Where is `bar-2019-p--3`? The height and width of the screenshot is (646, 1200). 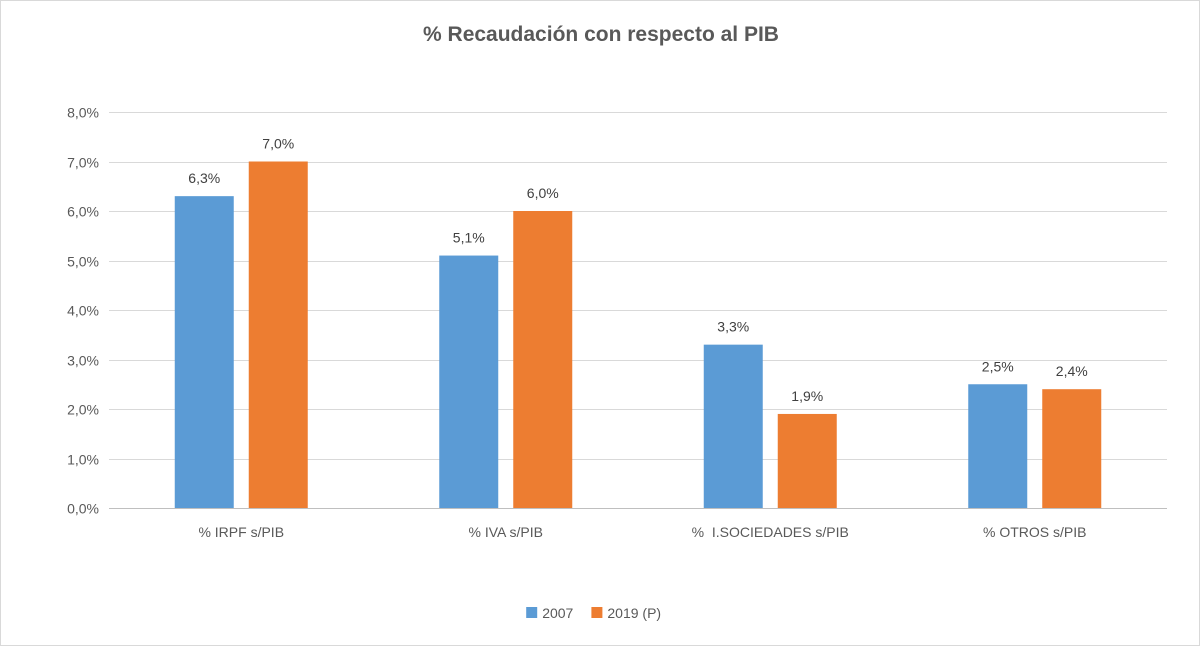 bar-2019-p--3 is located at coordinates (1072, 448).